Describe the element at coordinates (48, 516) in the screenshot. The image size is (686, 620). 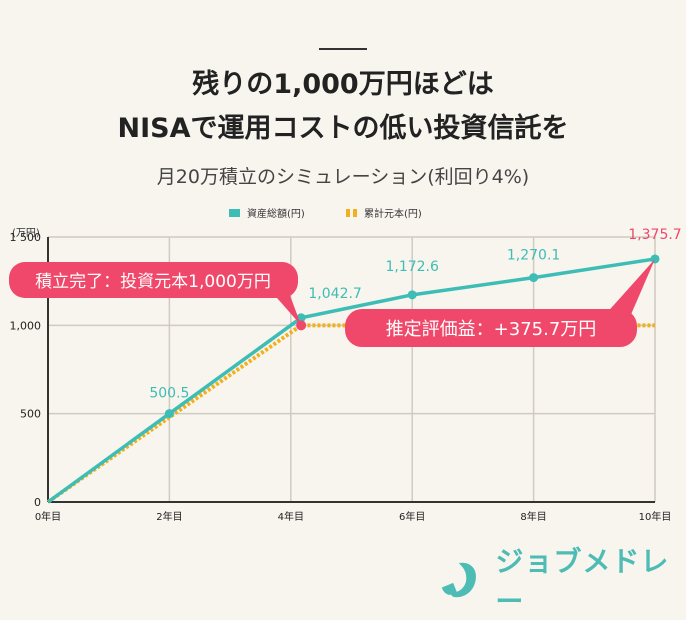
I see `x-tick-label: 0年目` at that location.